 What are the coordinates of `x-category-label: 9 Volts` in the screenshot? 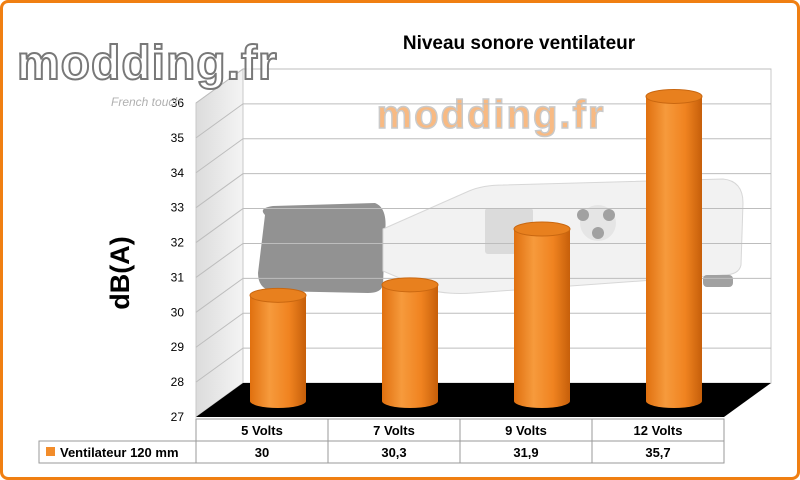 It's located at (526, 430).